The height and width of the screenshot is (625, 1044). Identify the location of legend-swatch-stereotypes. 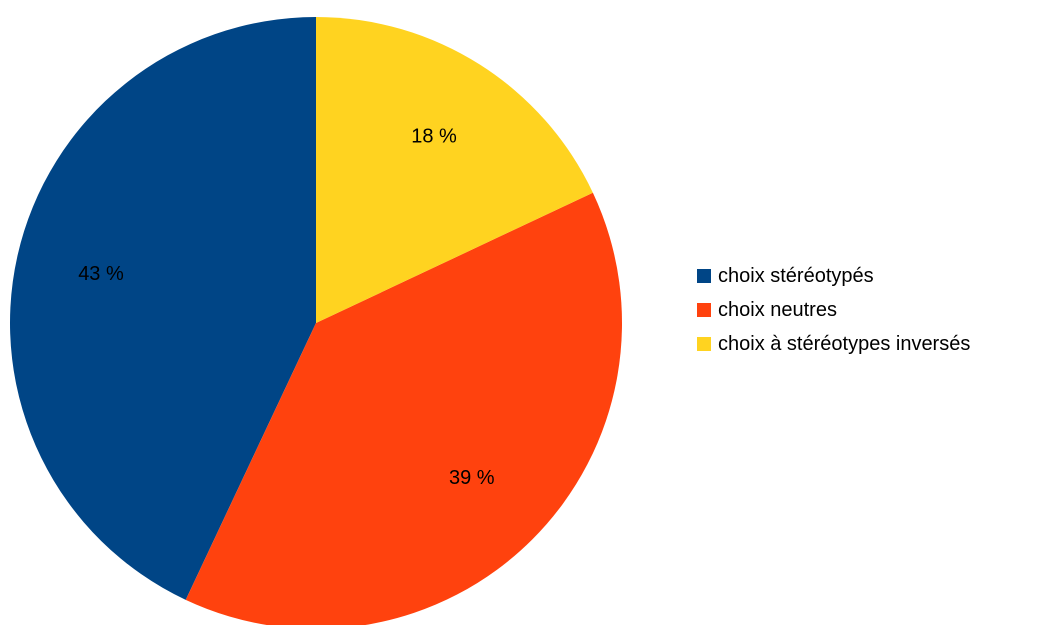
(704, 276).